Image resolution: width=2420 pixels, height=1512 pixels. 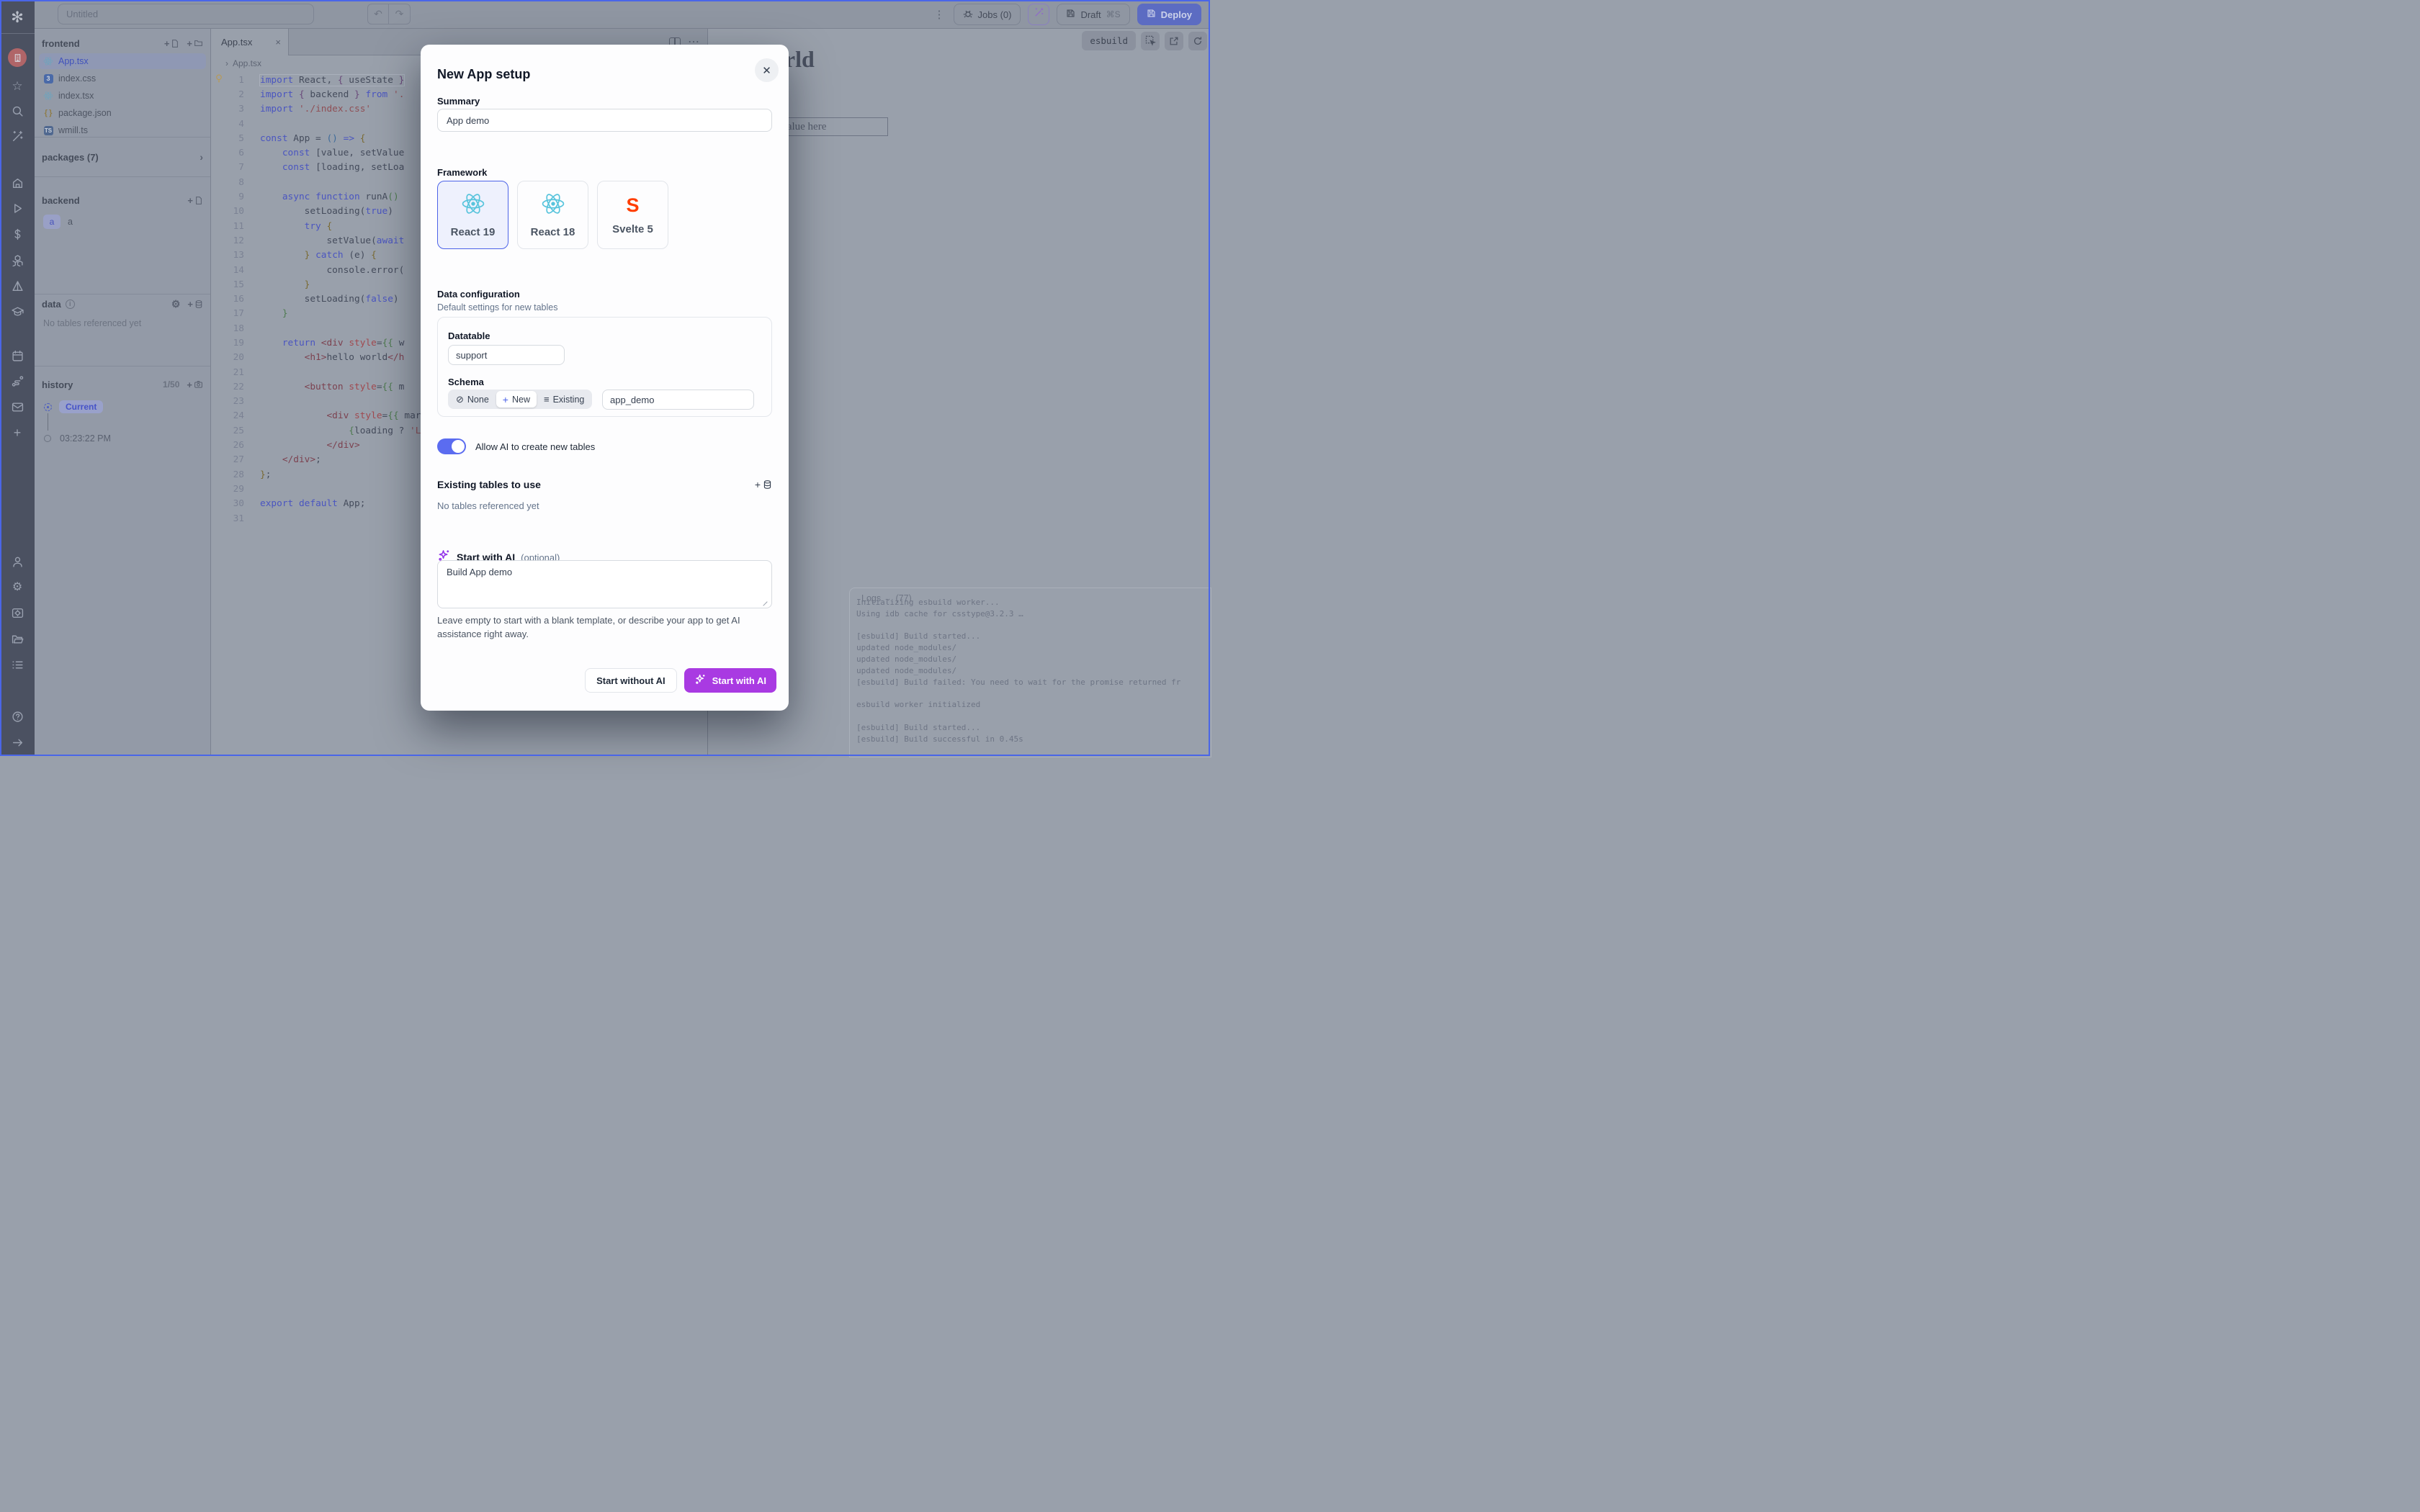 I want to click on app-title-input, so click(x=186, y=14).